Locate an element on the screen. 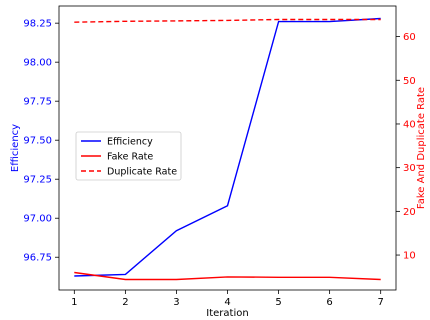  y-right-tick-label: 50 is located at coordinates (409, 81).